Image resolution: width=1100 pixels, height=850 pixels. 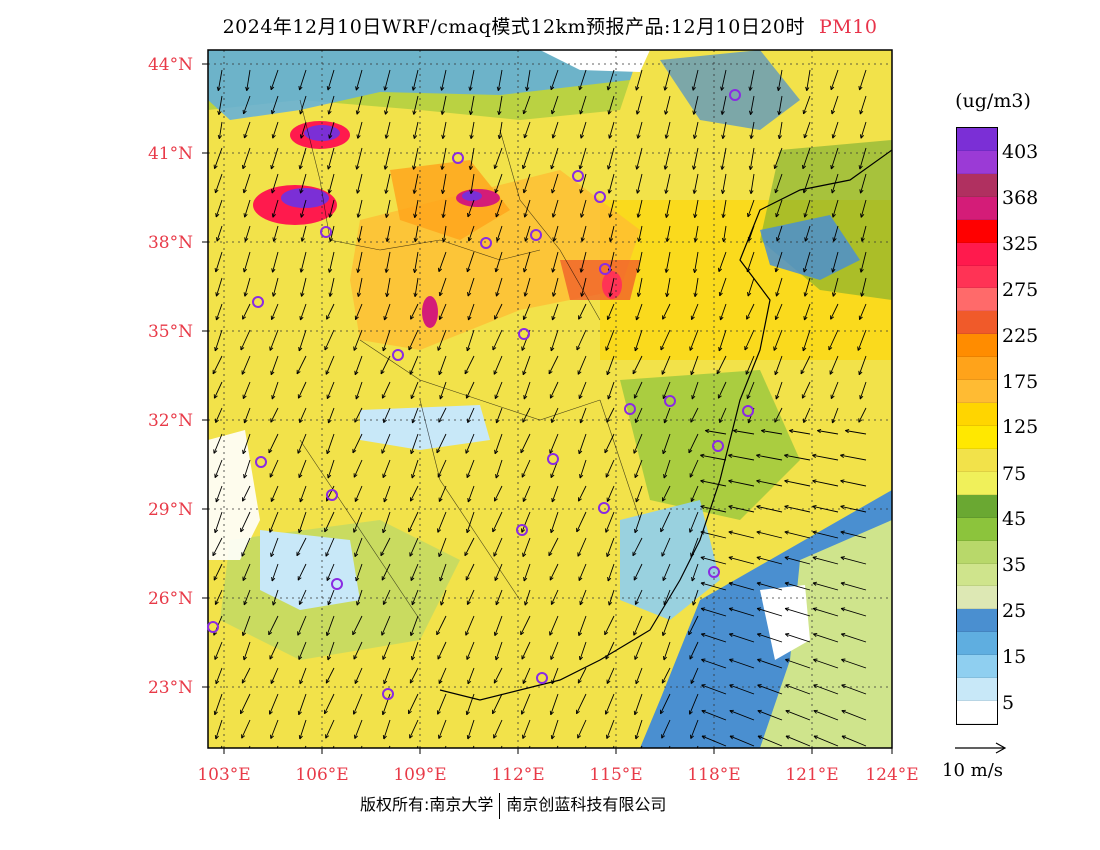 I want to click on blue-north, so click(x=424, y=85).